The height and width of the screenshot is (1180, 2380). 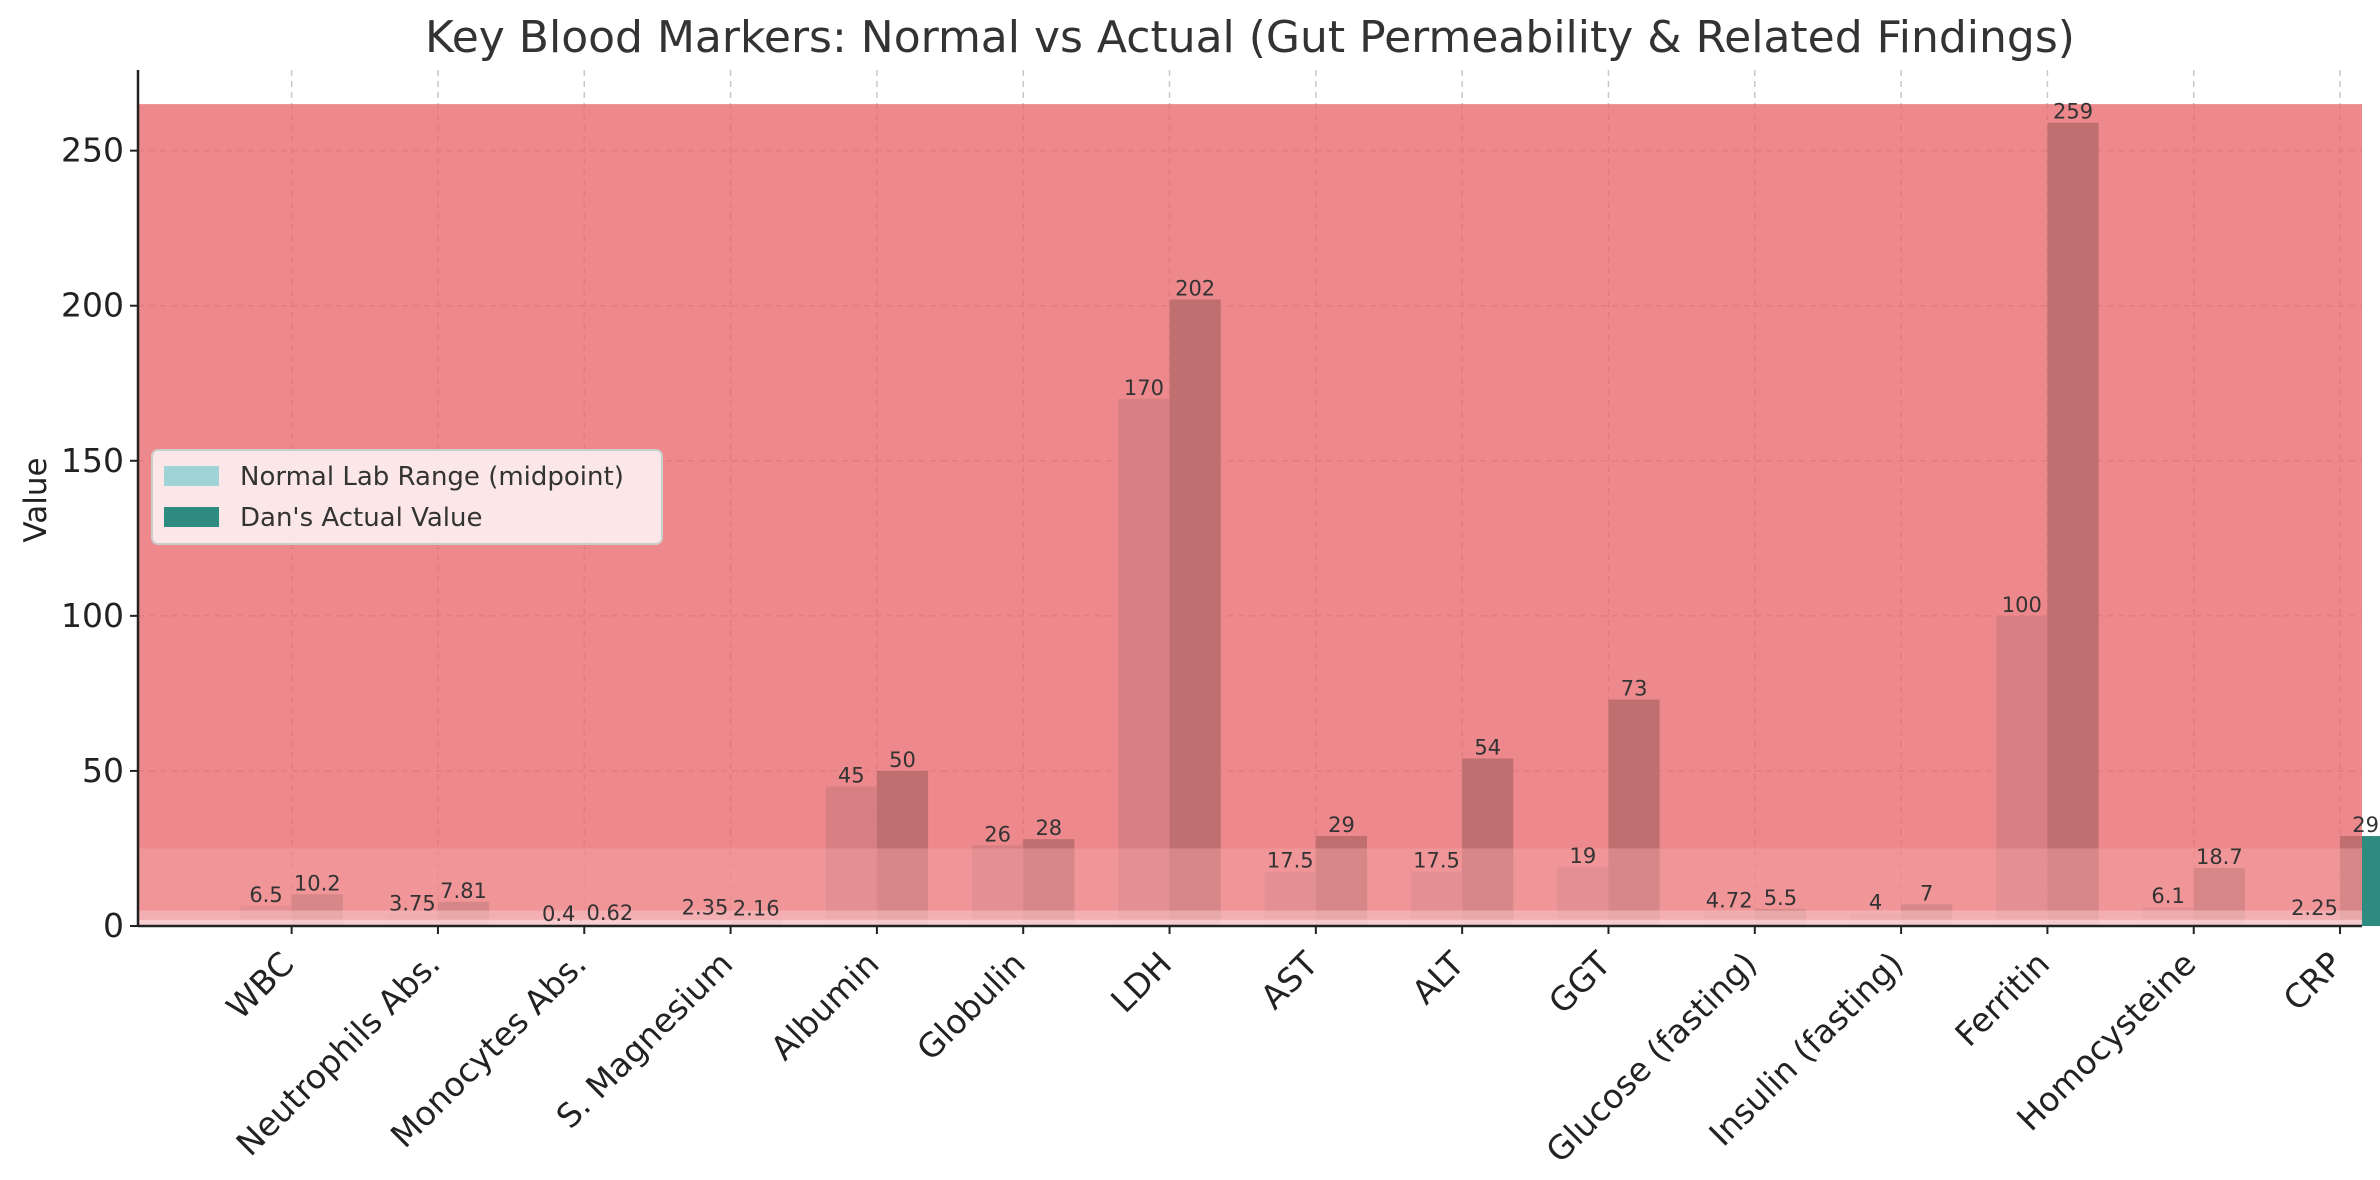 What do you see at coordinates (1289, 979) in the screenshot?
I see `x-tick-label: AST` at bounding box center [1289, 979].